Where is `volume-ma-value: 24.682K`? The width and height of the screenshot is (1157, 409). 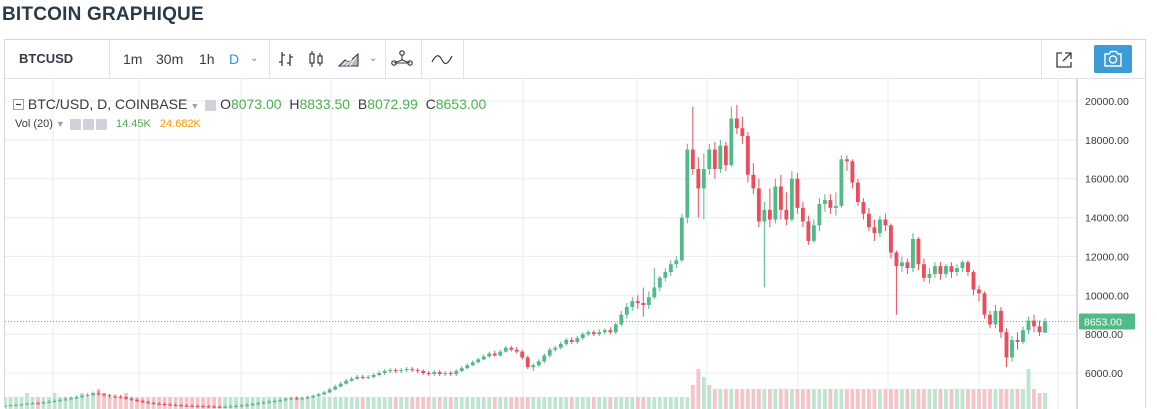 volume-ma-value: 24.682K is located at coordinates (180, 124).